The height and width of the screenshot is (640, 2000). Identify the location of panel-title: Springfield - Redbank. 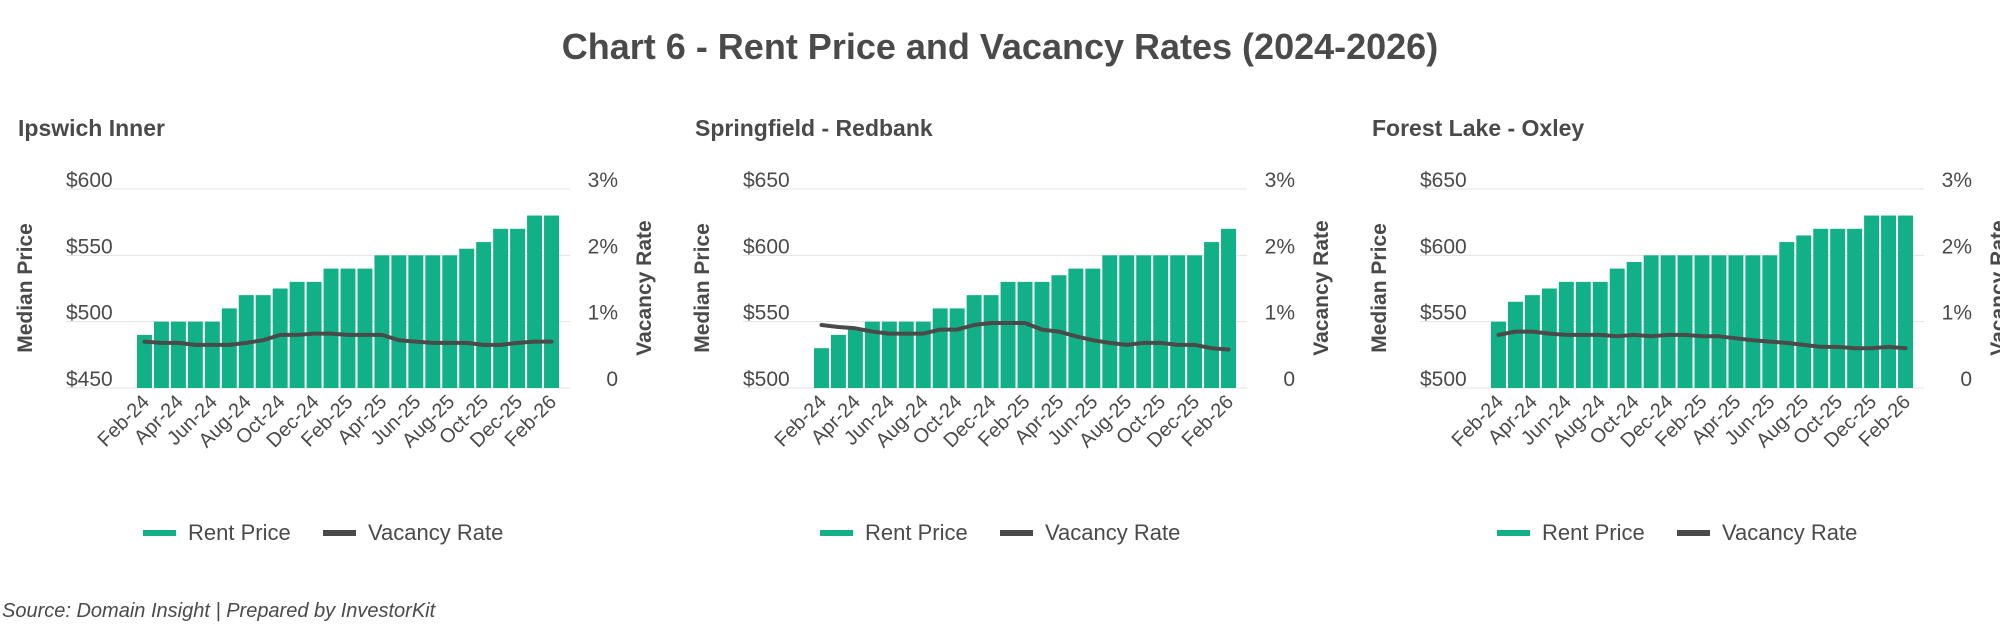
(814, 128).